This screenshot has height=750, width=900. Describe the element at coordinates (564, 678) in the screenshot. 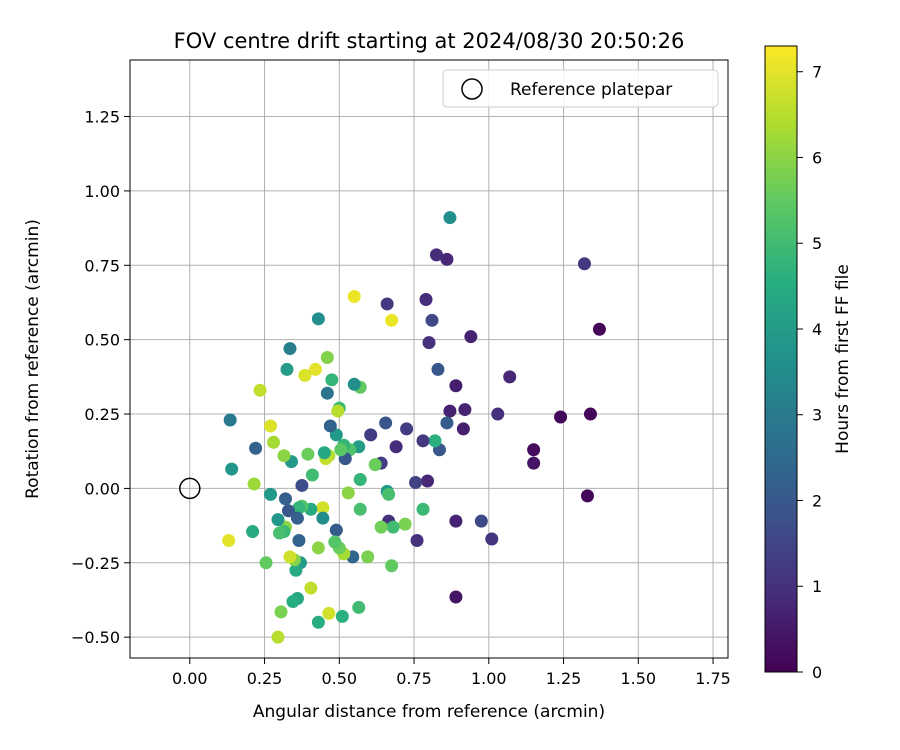

I see `x-tick-label: 1.25` at that location.